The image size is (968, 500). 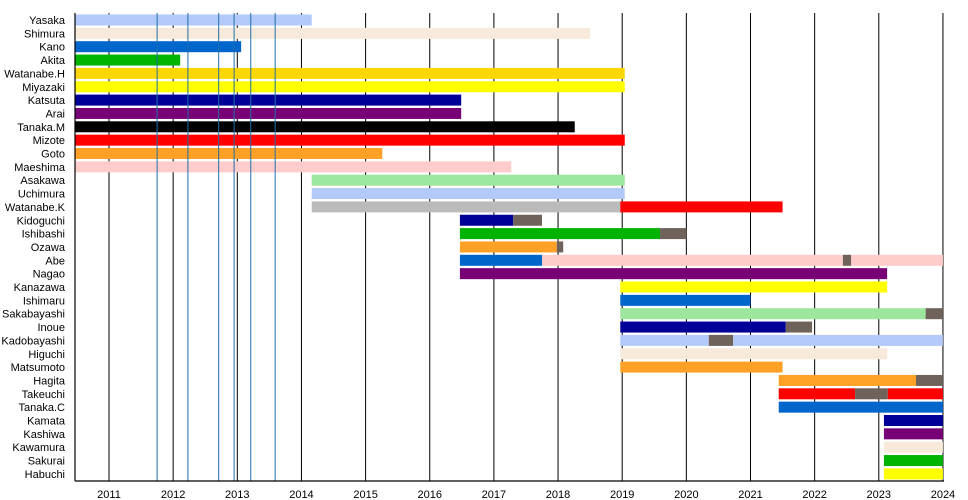 What do you see at coordinates (45, 34) in the screenshot?
I see `row-label: Shimura` at bounding box center [45, 34].